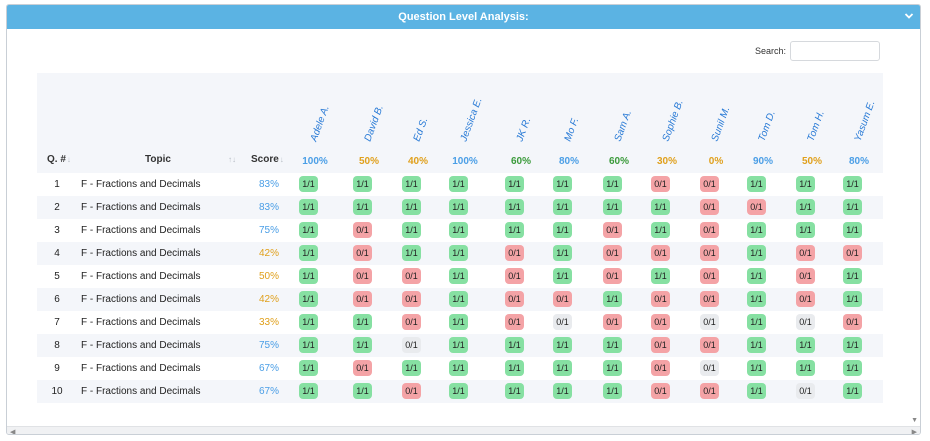 The image size is (930, 441). What do you see at coordinates (618, 161) in the screenshot?
I see `student-percent: 60%` at bounding box center [618, 161].